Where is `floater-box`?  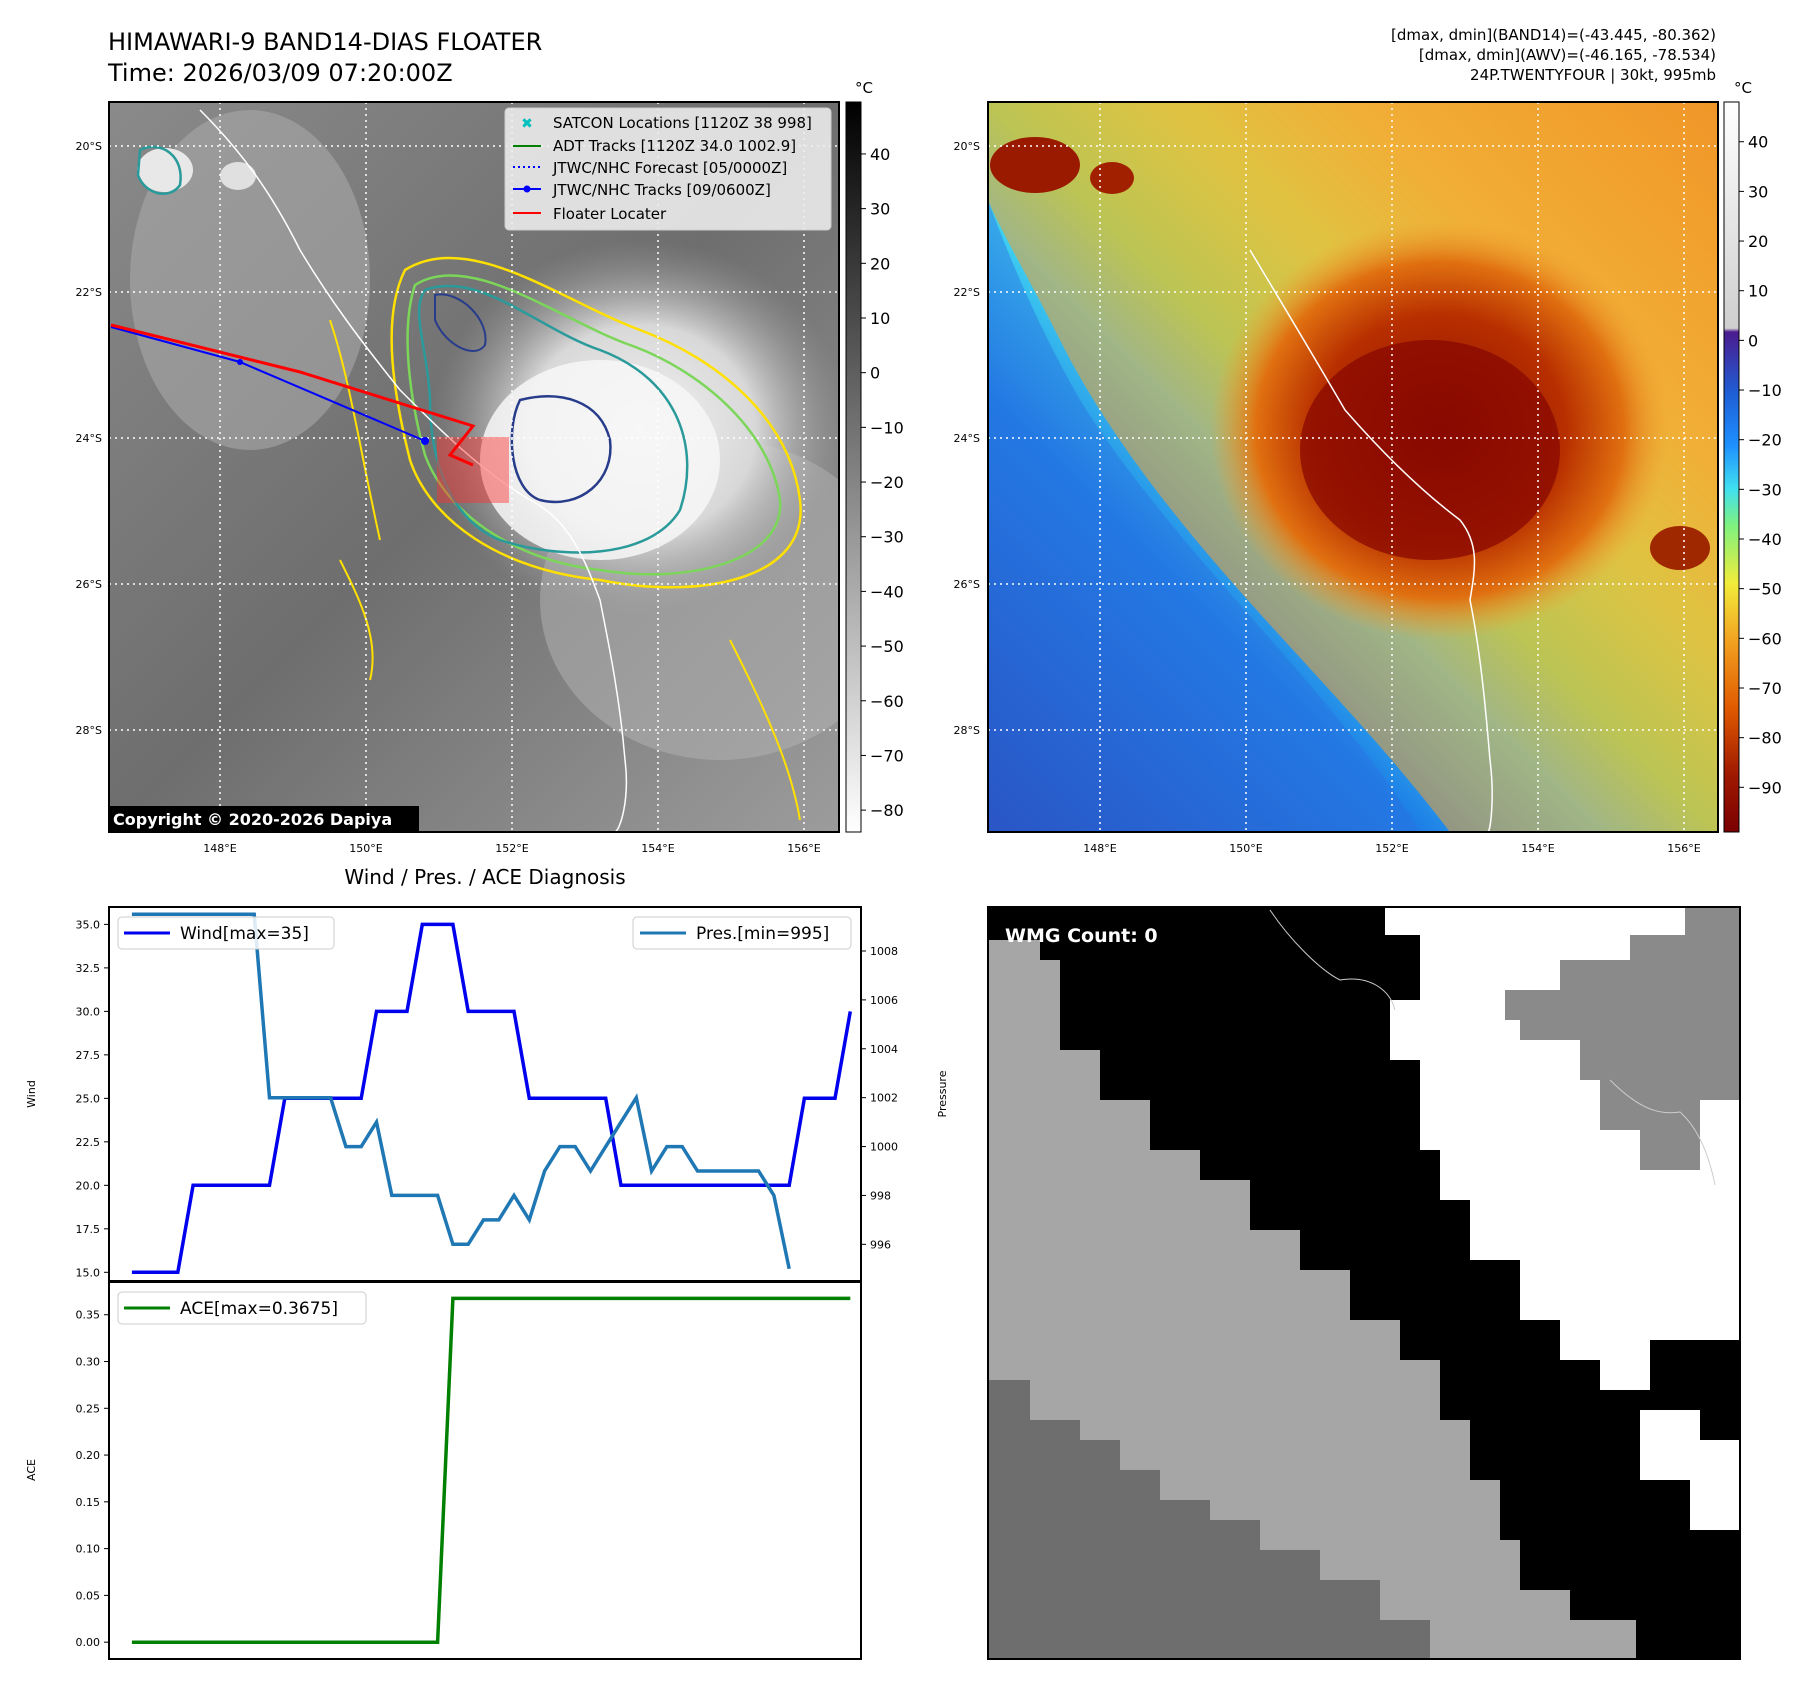 floater-box is located at coordinates (473, 470).